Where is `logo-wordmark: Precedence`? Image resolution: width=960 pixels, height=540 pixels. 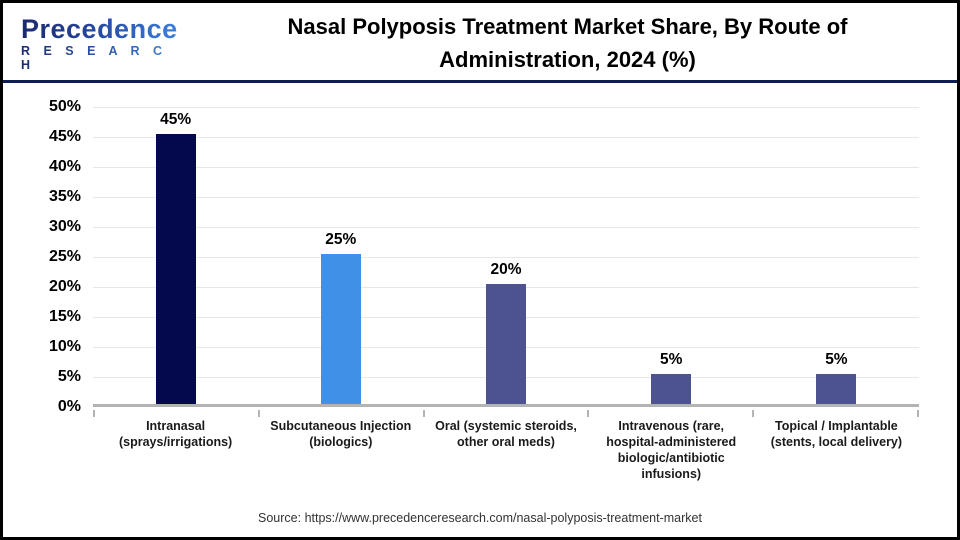 logo-wordmark: Precedence is located at coordinates (104, 29).